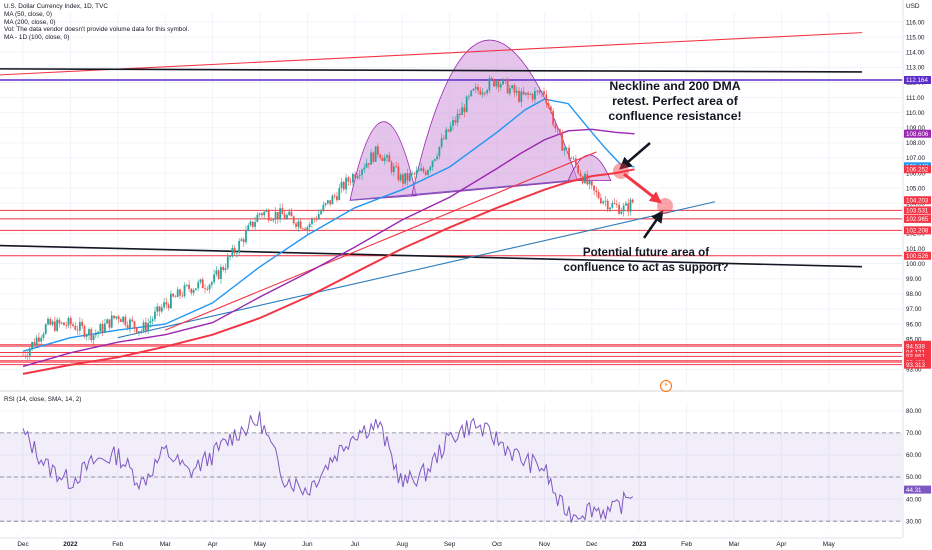 The height and width of the screenshot is (550, 932). I want to click on price-tag-label: 103.531, so click(917, 211).